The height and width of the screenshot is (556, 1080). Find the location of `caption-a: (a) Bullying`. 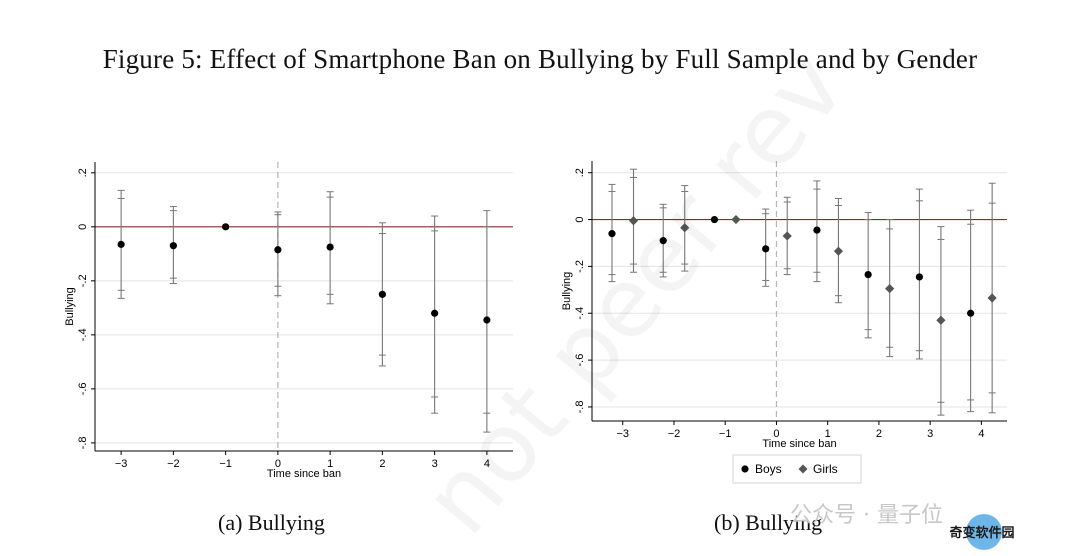

caption-a: (a) Bullying is located at coordinates (271, 522).